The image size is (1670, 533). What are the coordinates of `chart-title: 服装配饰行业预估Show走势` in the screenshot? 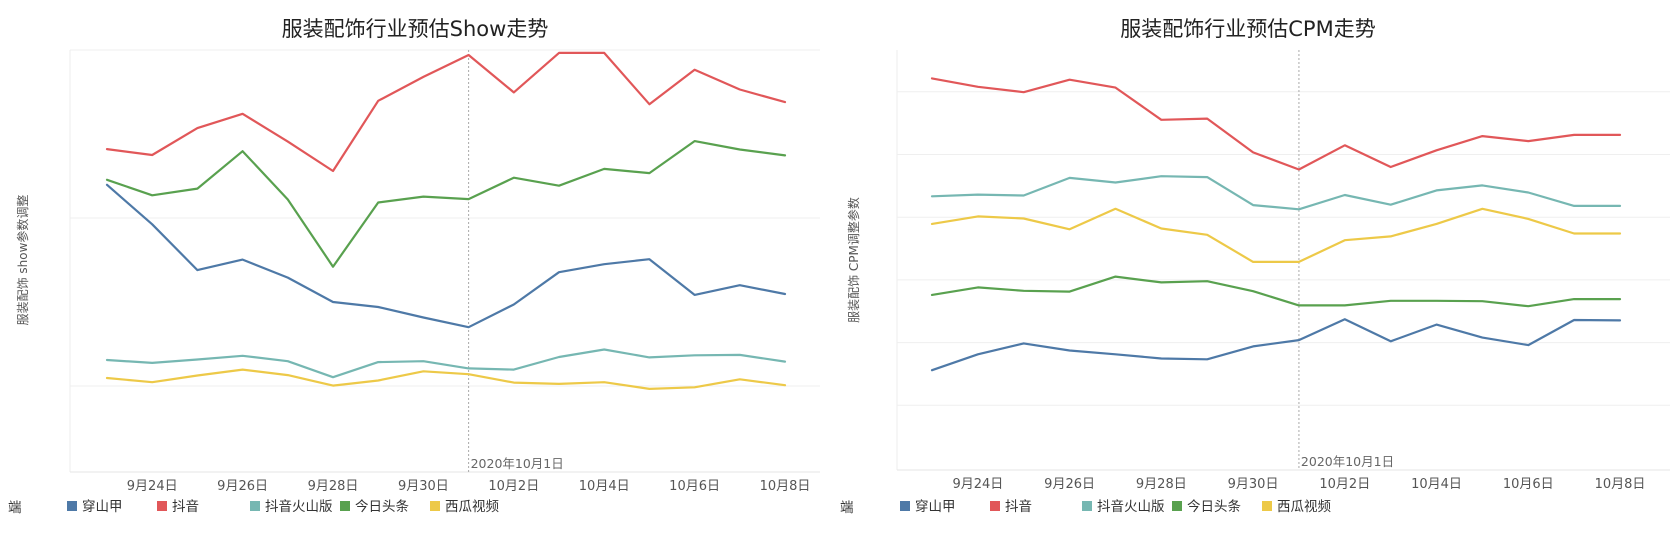 It's located at (415, 29).